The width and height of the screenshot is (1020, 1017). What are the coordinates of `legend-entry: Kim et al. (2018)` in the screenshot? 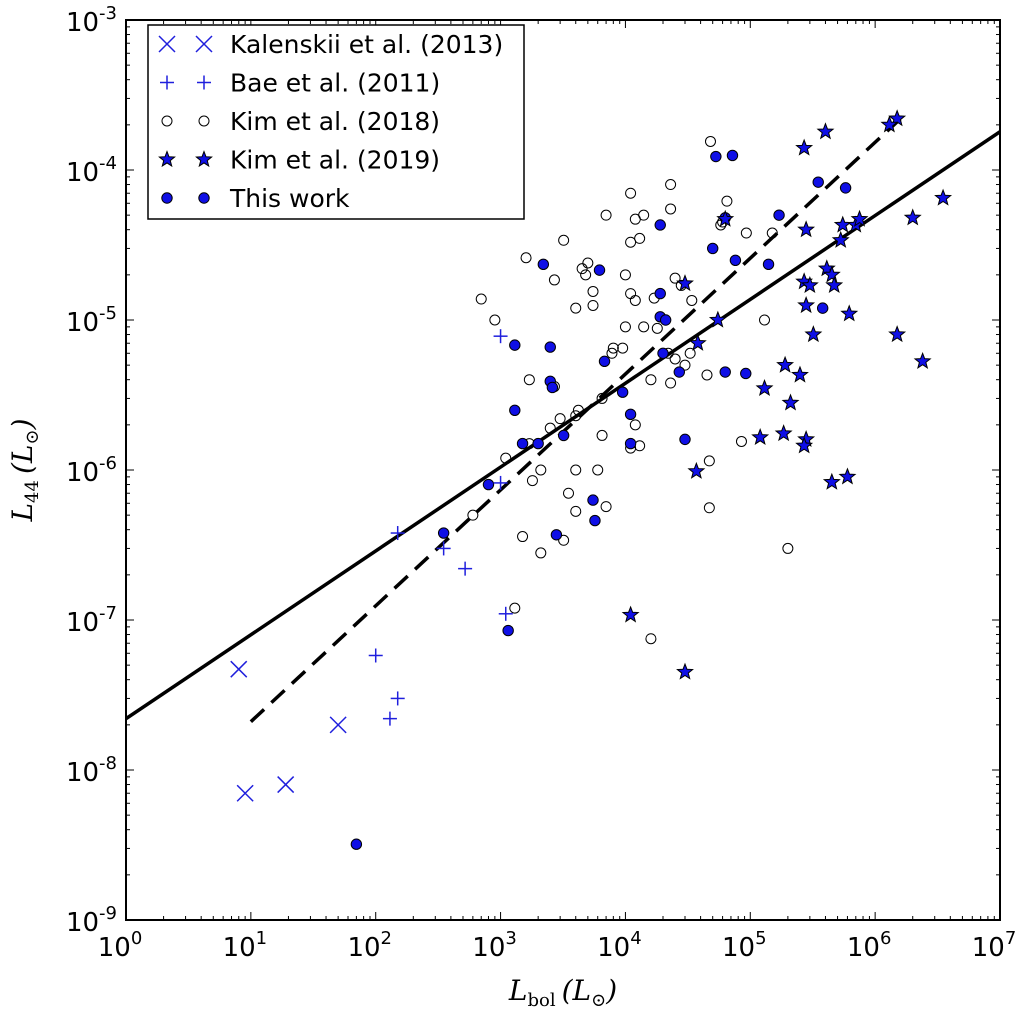 It's located at (300, 121).